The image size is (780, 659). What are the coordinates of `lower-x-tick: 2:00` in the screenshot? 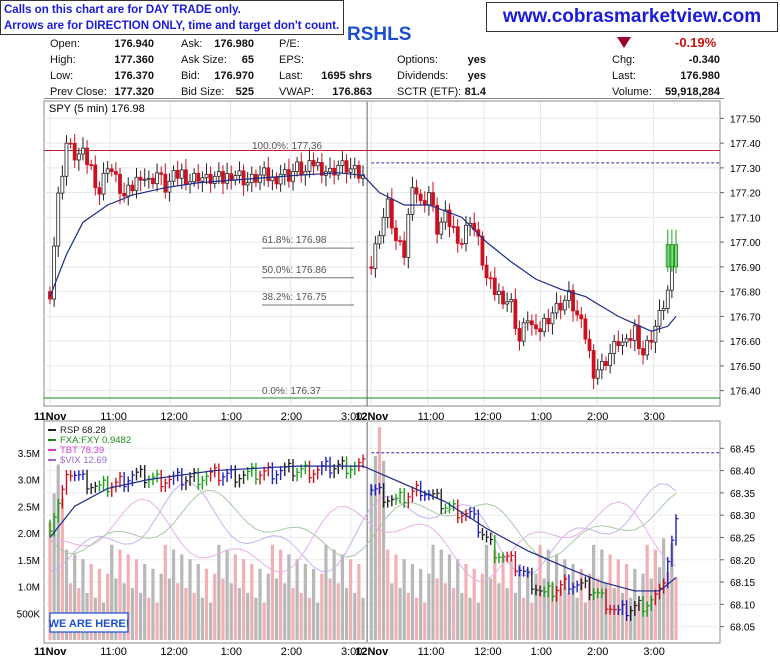 It's located at (597, 652).